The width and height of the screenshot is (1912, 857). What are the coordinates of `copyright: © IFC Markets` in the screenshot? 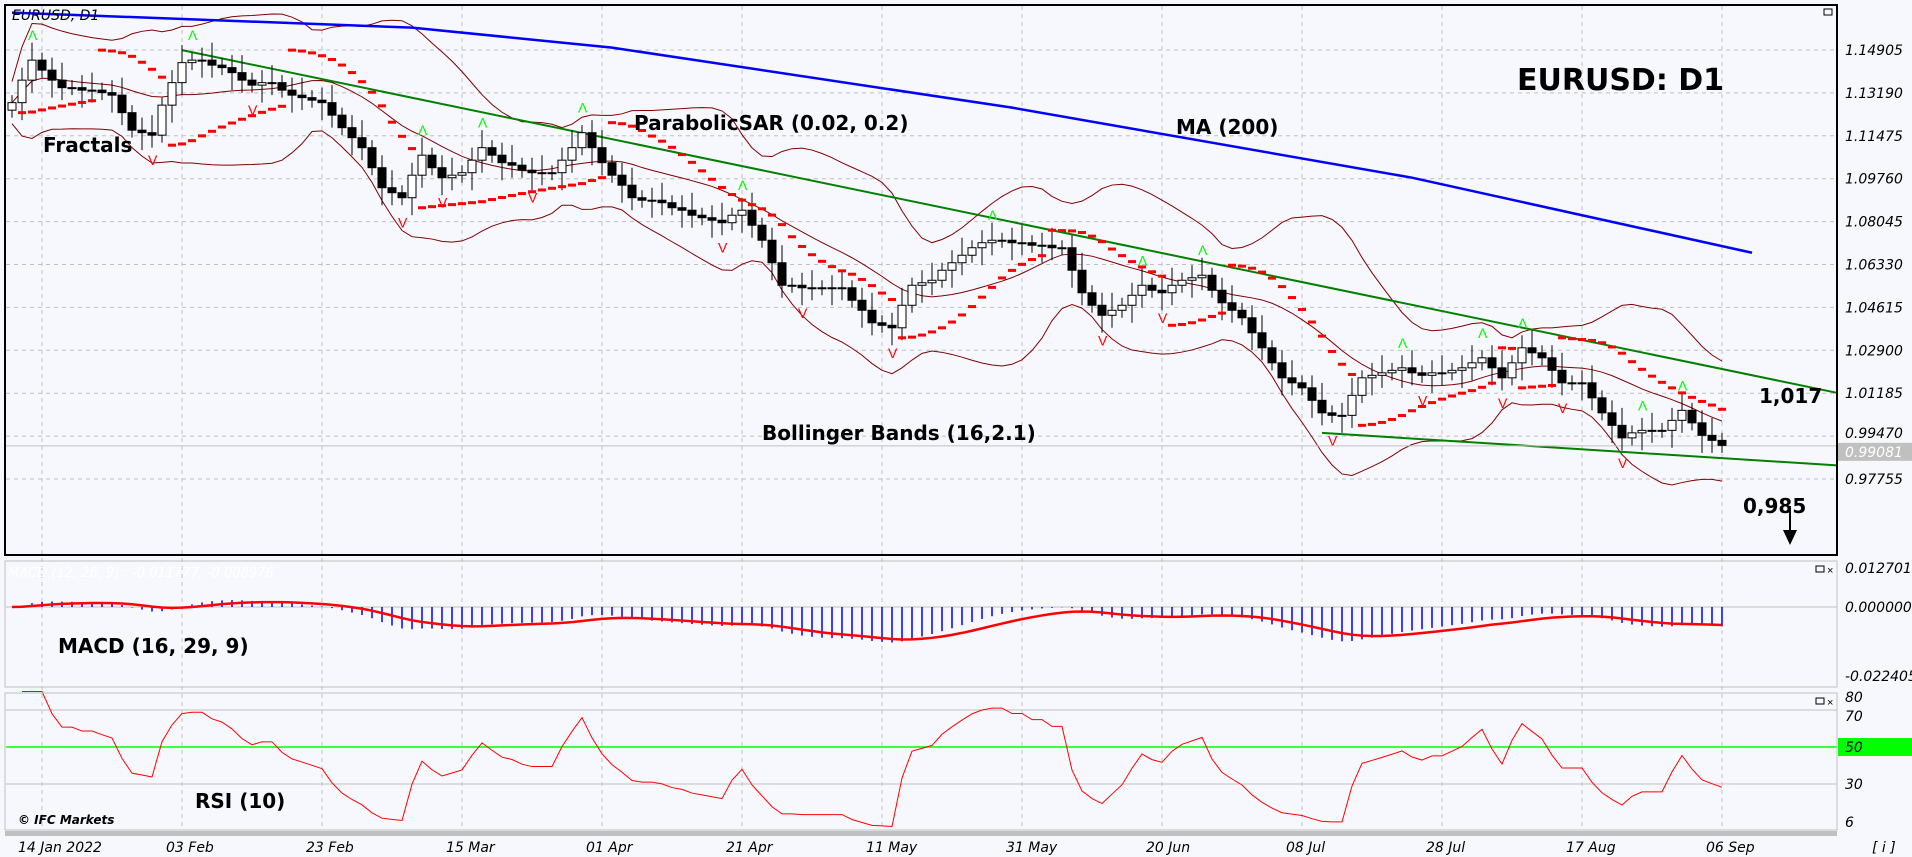 It's located at (66, 820).